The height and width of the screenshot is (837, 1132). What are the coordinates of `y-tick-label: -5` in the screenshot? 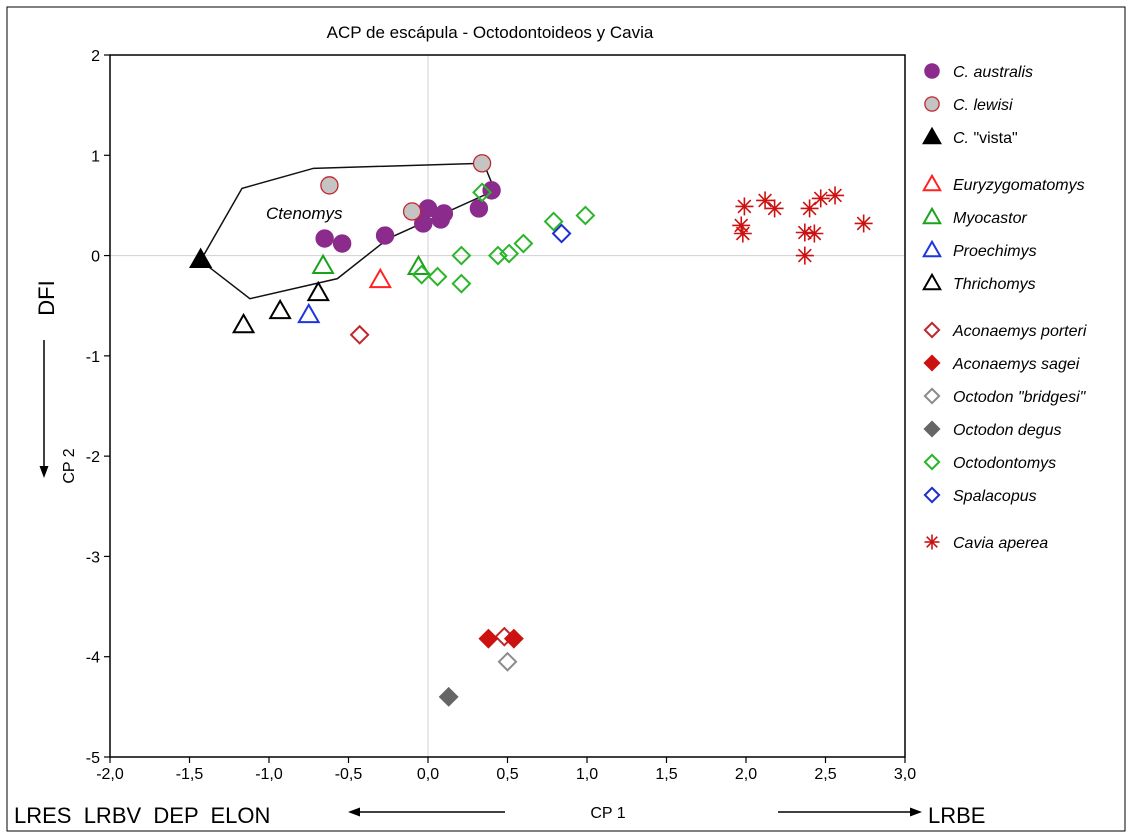 It's located at (93, 758).